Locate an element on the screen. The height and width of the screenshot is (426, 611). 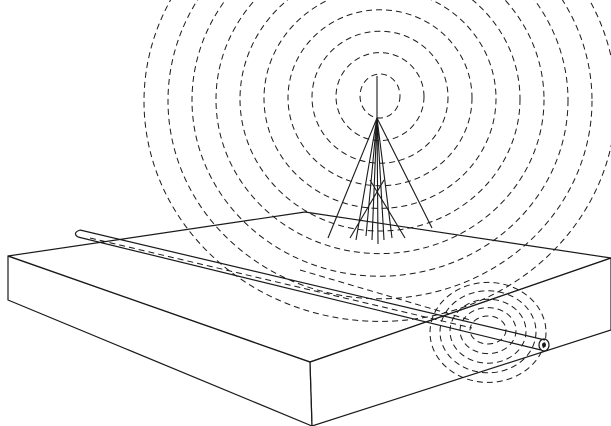
induced-field-rings is located at coordinates (488, 332).